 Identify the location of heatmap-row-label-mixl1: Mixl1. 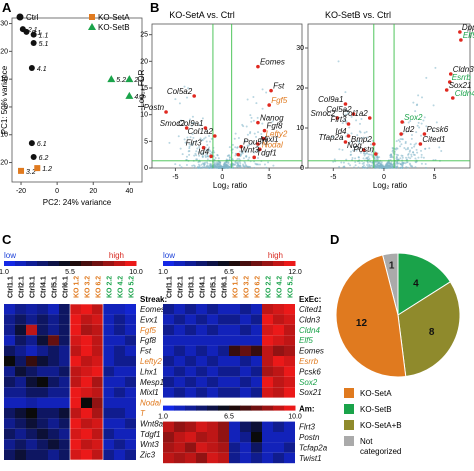
(149, 392).